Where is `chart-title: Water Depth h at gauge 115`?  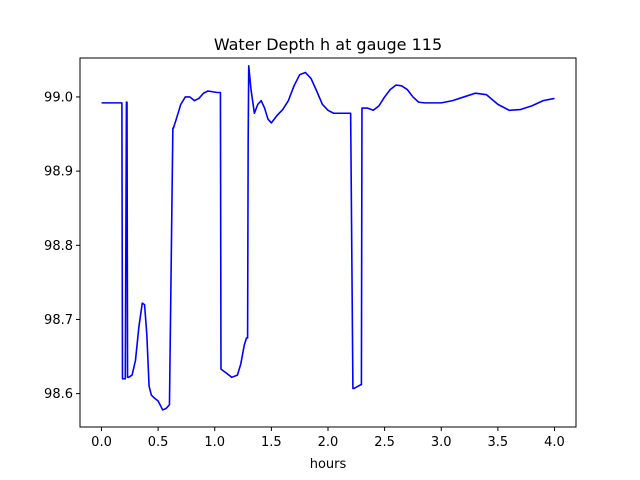 chart-title: Water Depth h at gauge 115 is located at coordinates (328, 44).